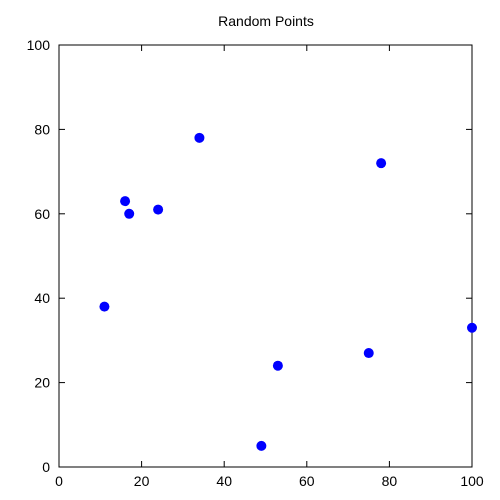 The width and height of the screenshot is (500, 500). What do you see at coordinates (142, 481) in the screenshot?
I see `x-tick-label: 20` at bounding box center [142, 481].